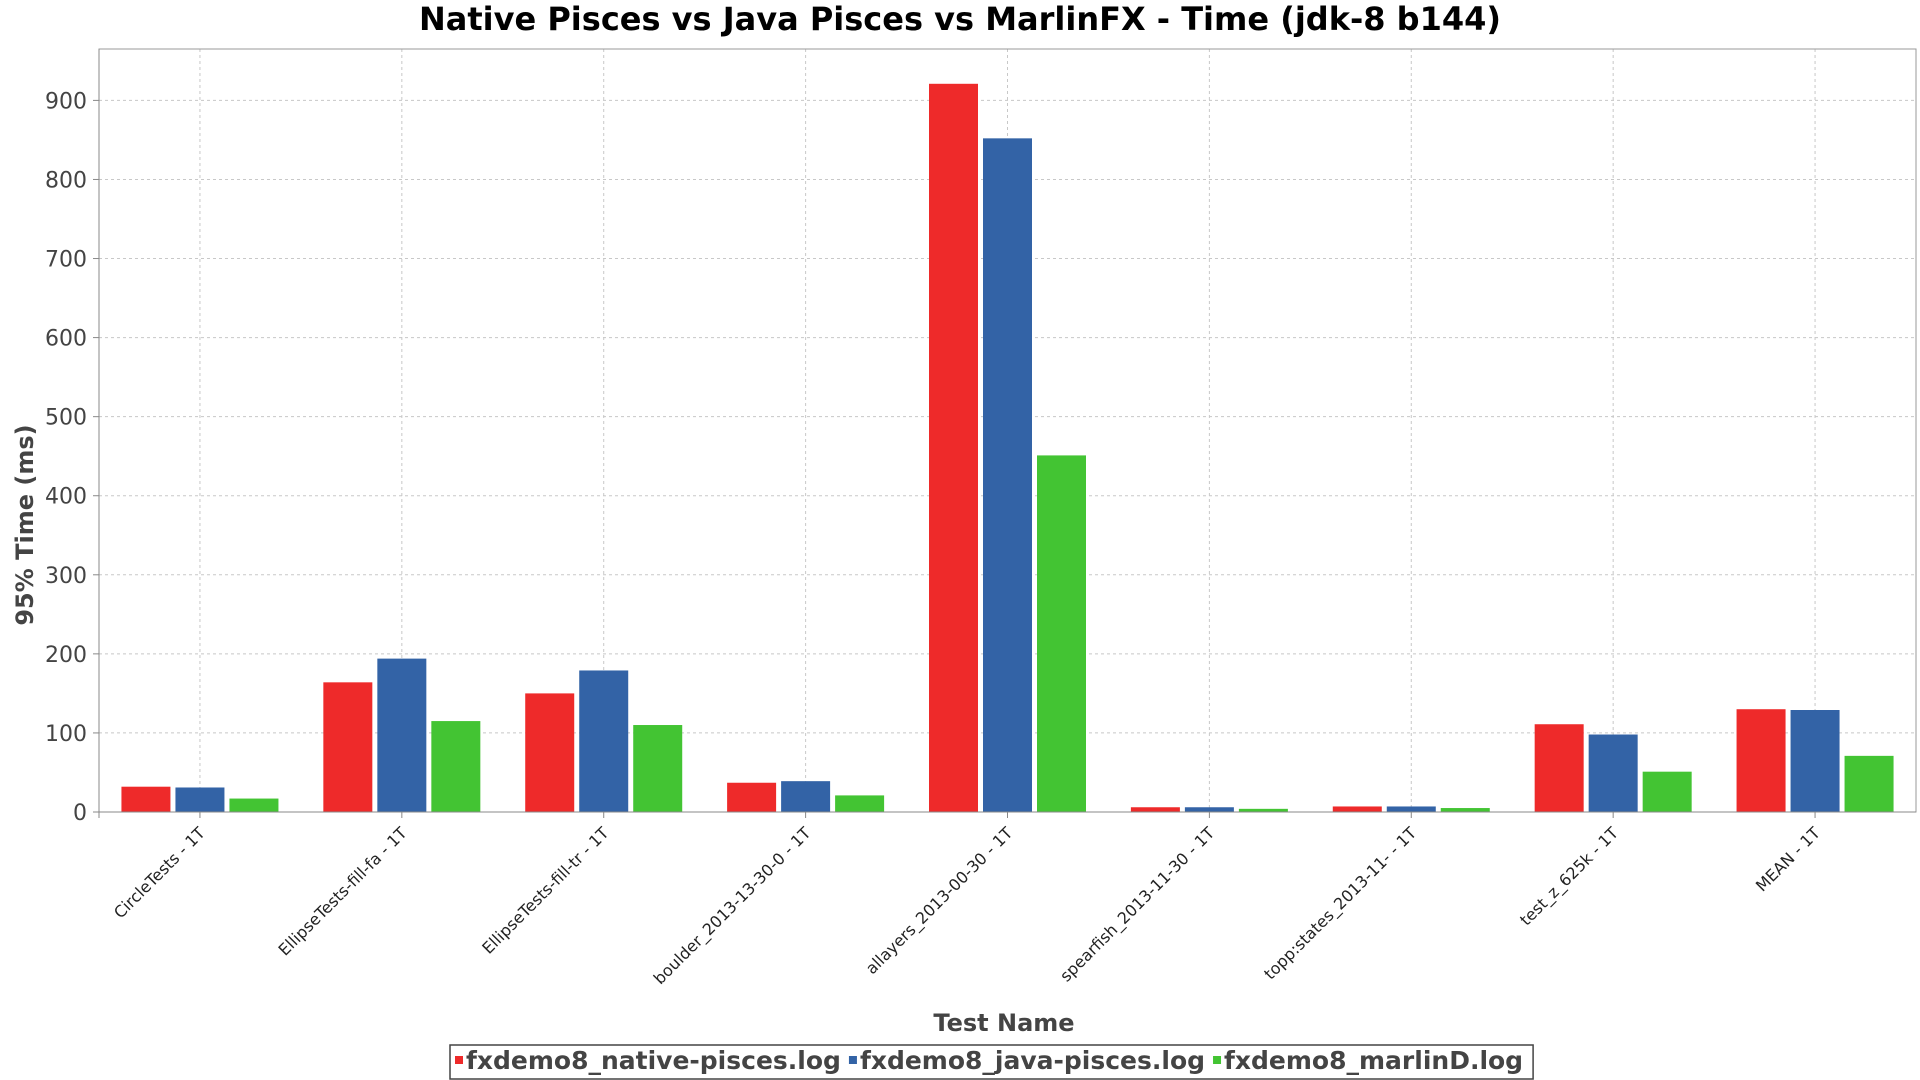 The width and height of the screenshot is (1920, 1080). I want to click on y-tick-label: 900, so click(66, 101).